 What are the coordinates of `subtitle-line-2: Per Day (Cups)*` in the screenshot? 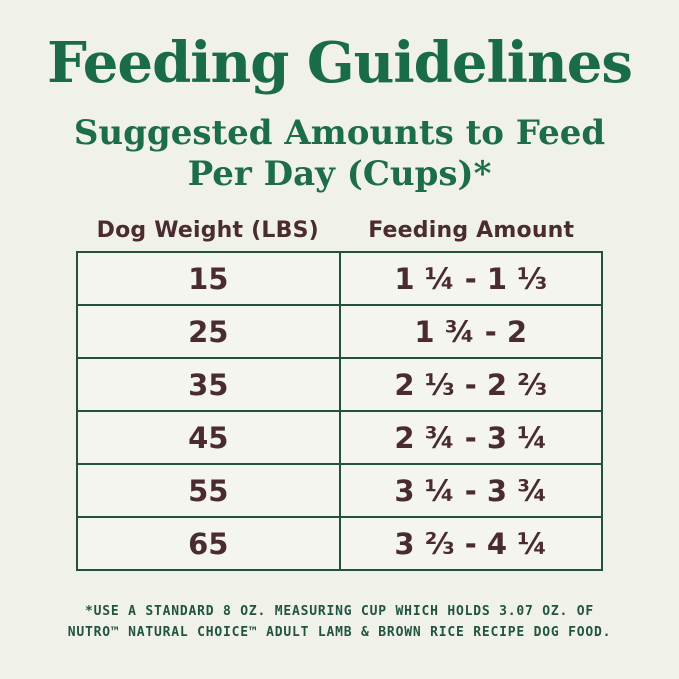 It's located at (339, 173).